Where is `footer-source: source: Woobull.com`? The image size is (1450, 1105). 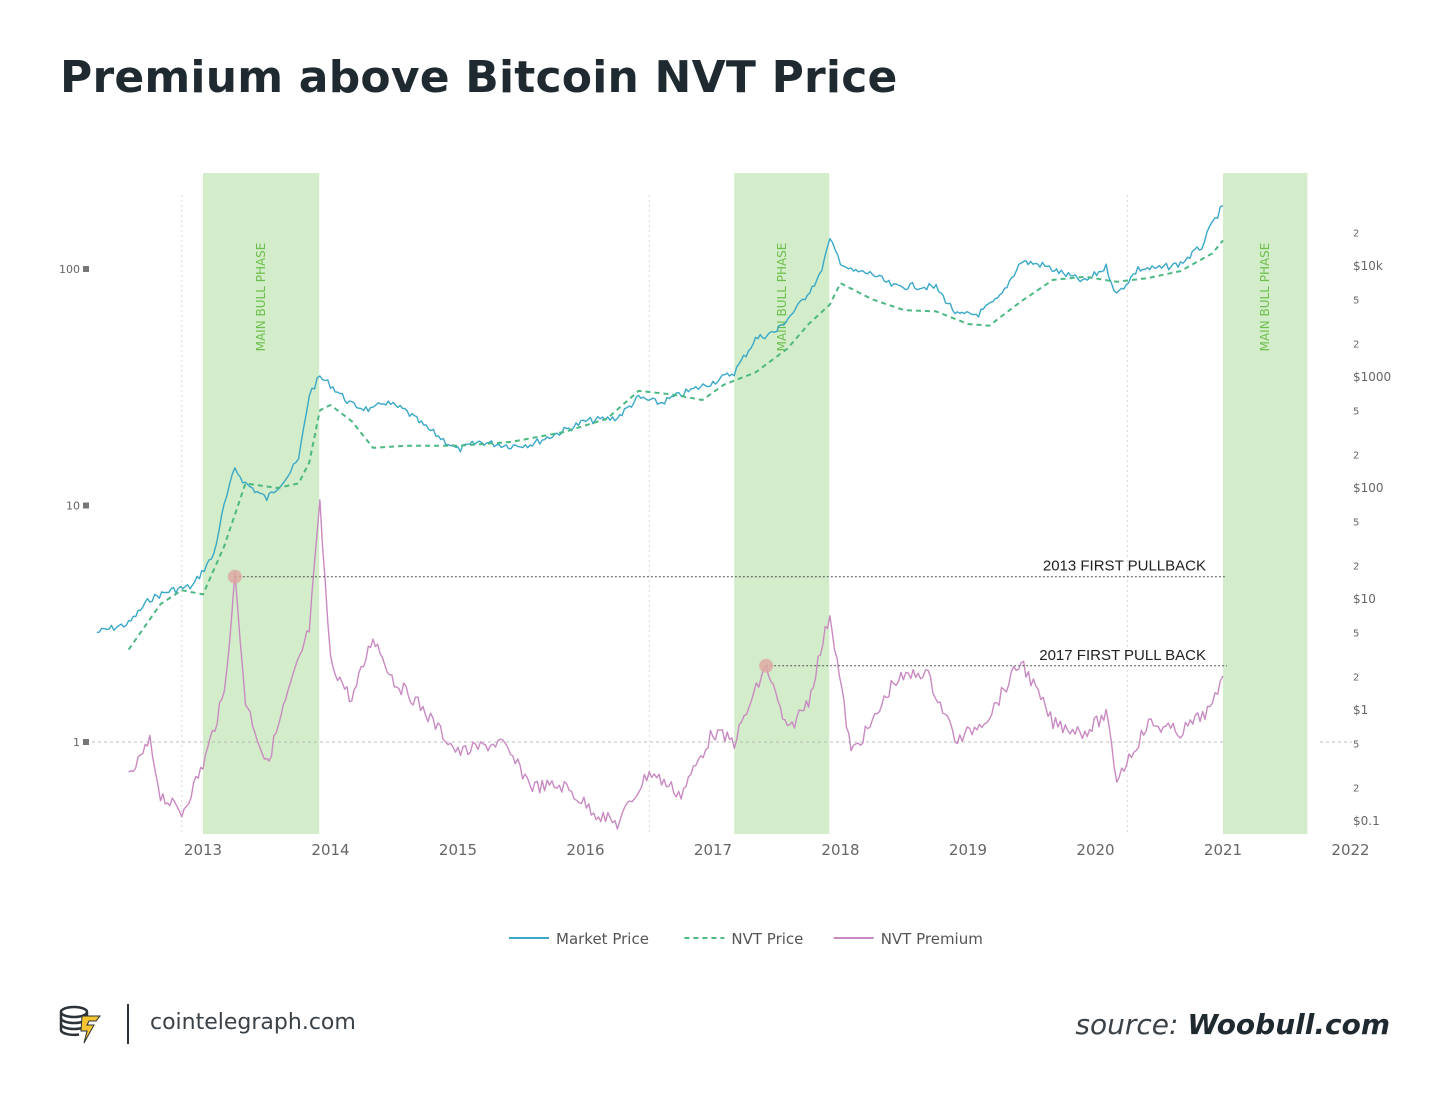
footer-source: source: Woobull.com is located at coordinates (1232, 1024).